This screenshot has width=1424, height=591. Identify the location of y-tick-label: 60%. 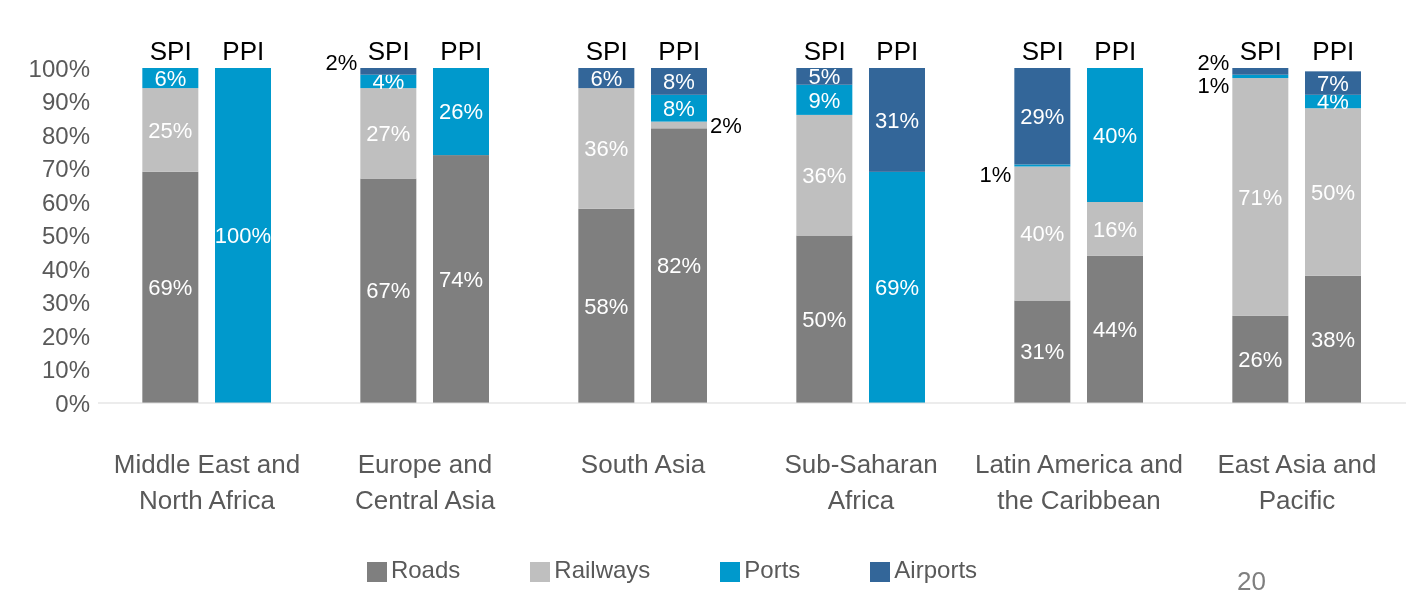
(65, 202).